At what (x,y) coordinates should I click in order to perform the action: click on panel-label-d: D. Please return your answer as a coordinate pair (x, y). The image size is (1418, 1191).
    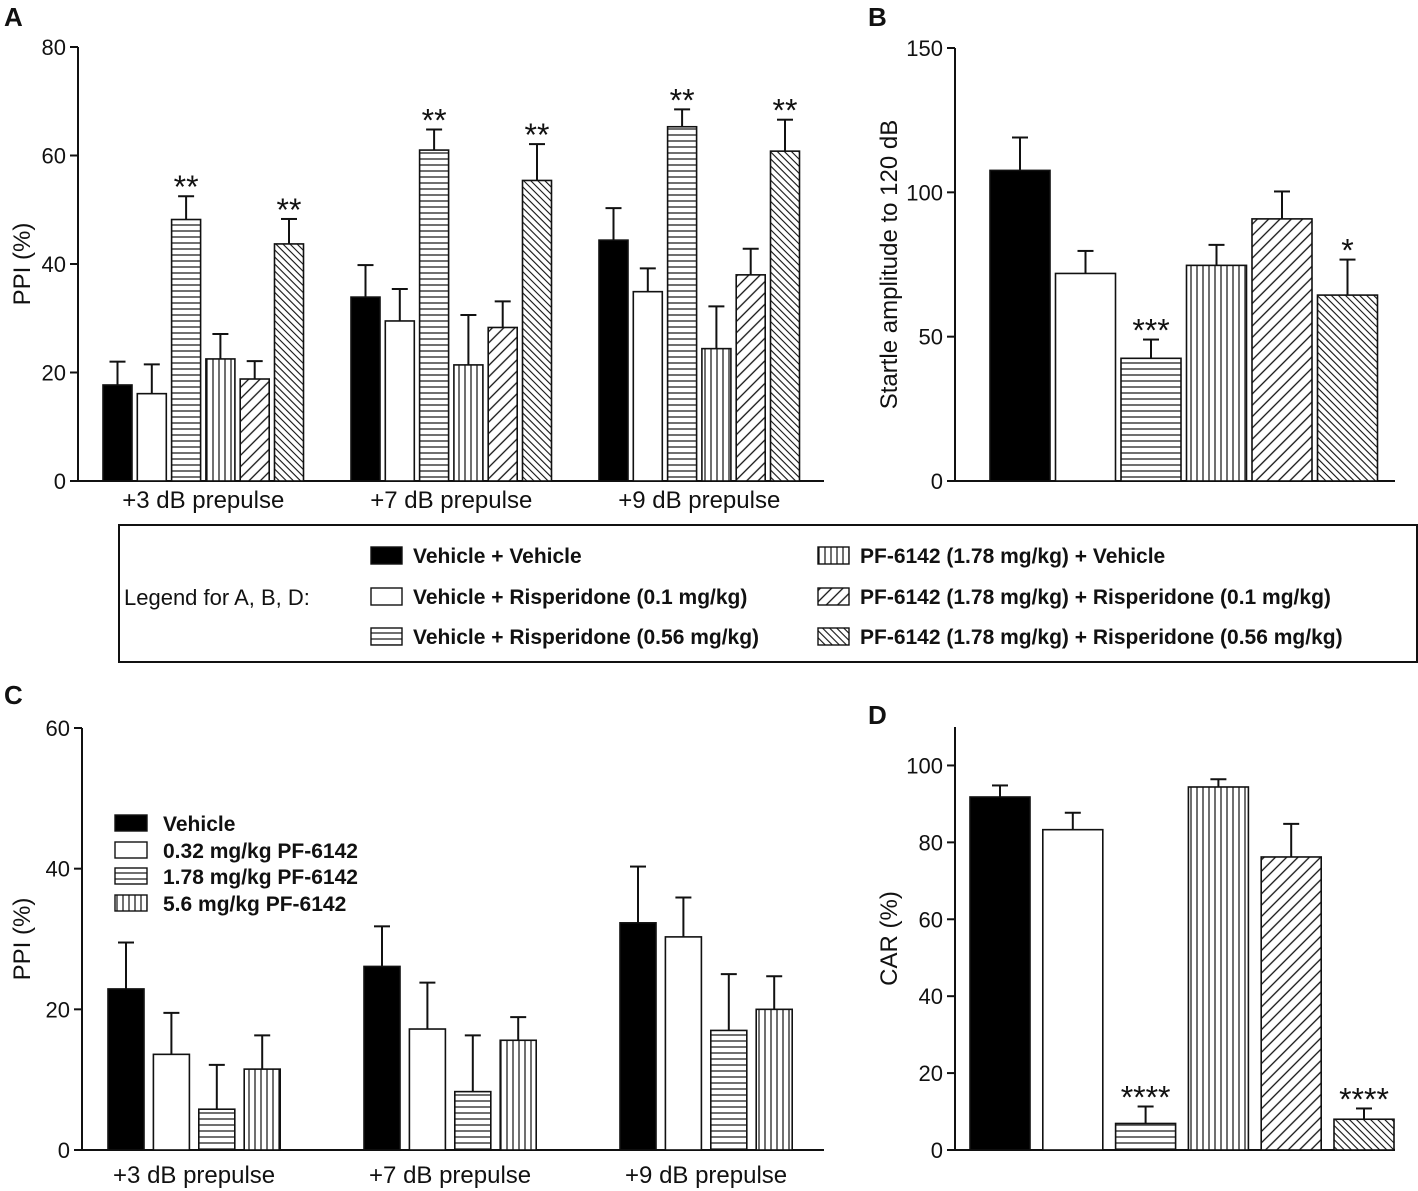
    Looking at the image, I should click on (877, 715).